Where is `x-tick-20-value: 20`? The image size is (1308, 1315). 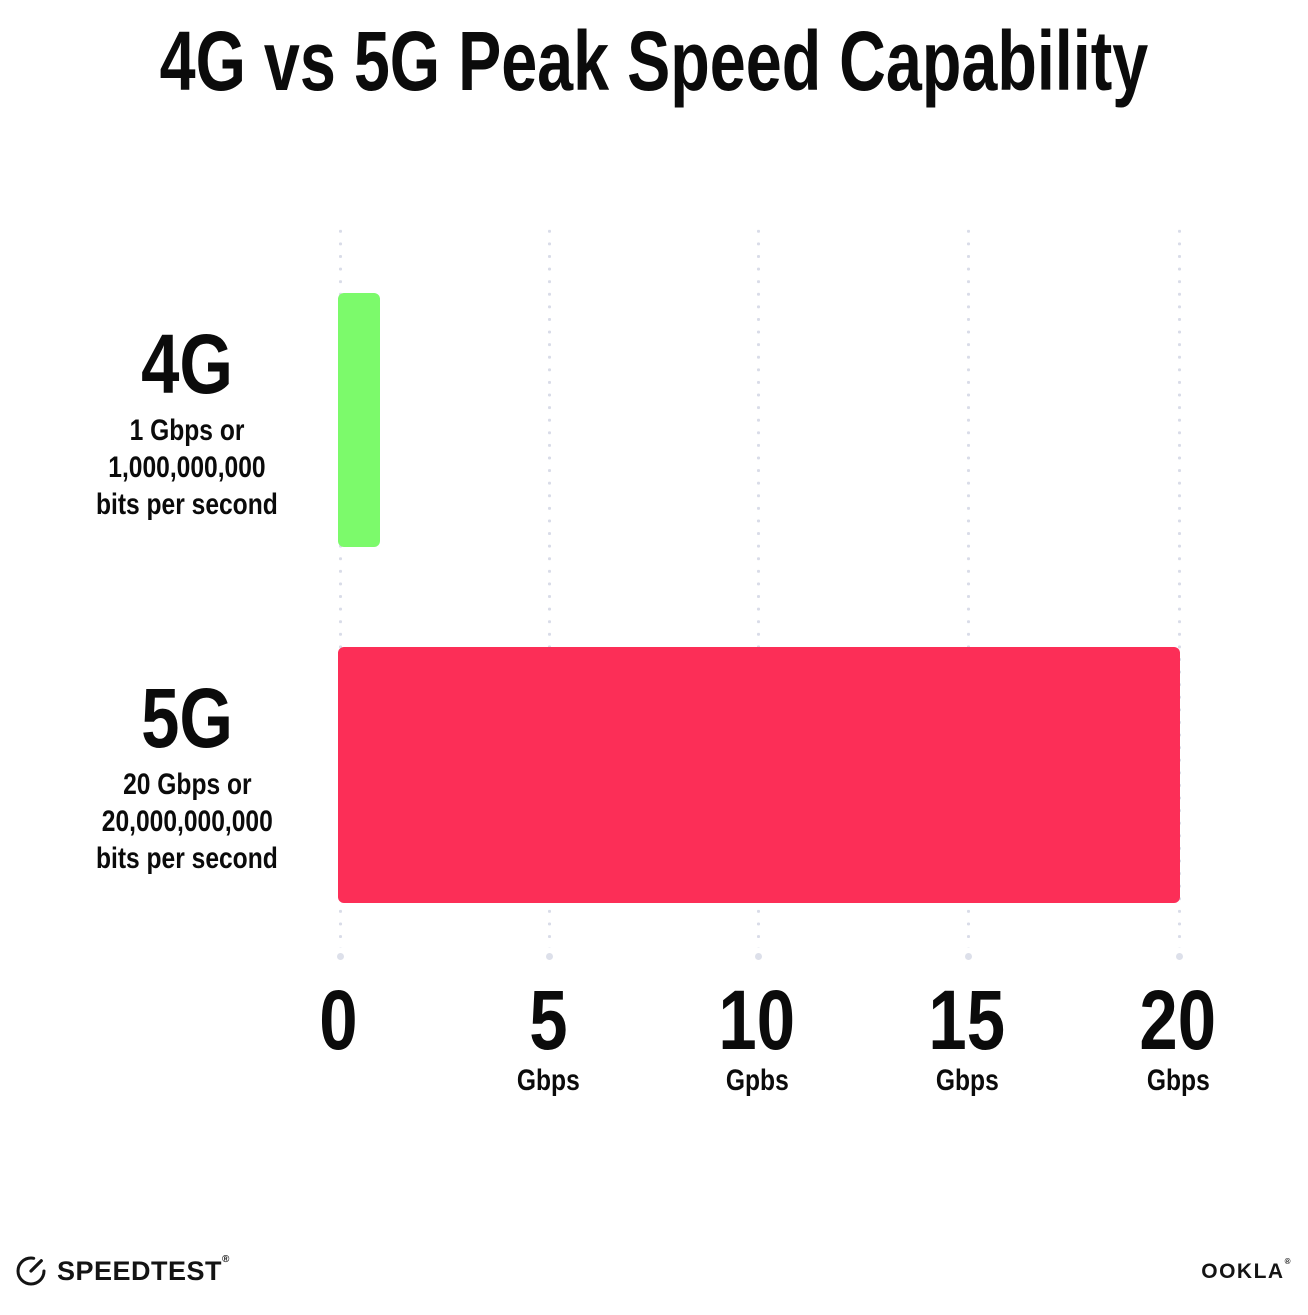
x-tick-20-value: 20 is located at coordinates (1178, 1020).